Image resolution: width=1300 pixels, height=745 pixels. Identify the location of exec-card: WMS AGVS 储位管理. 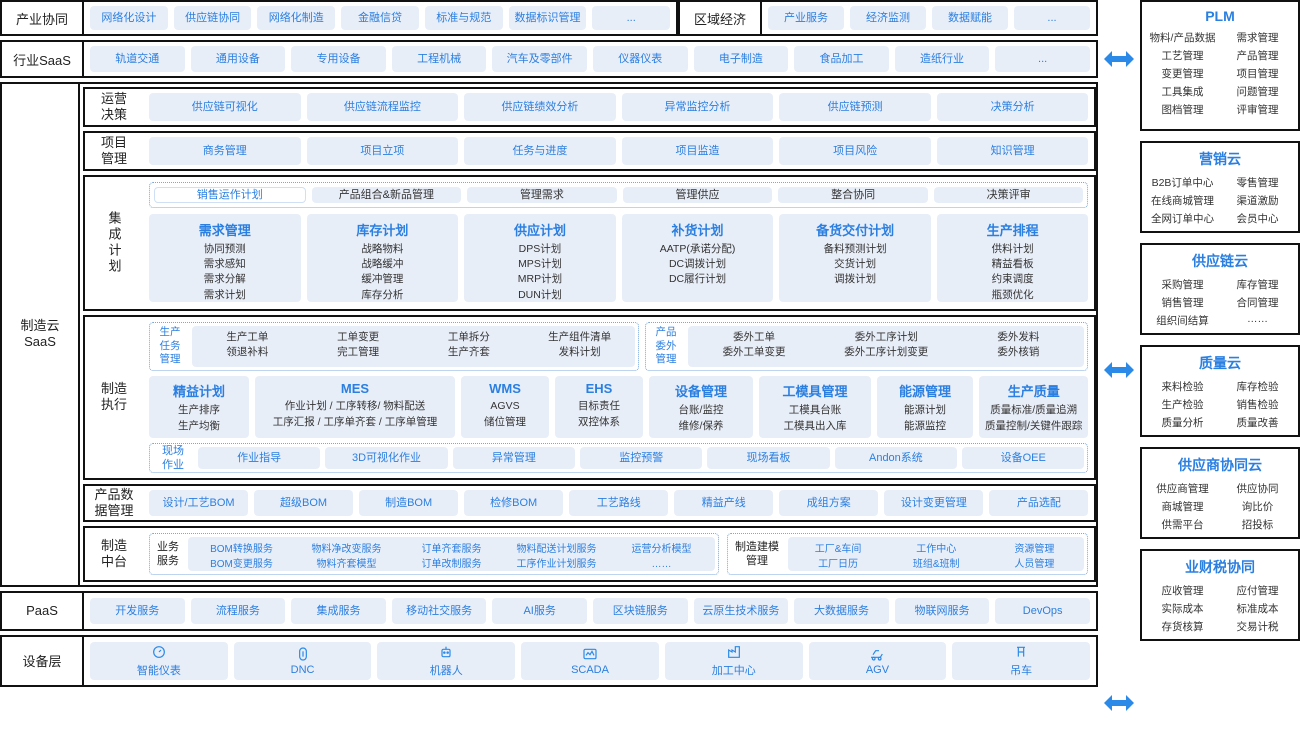
(505, 406).